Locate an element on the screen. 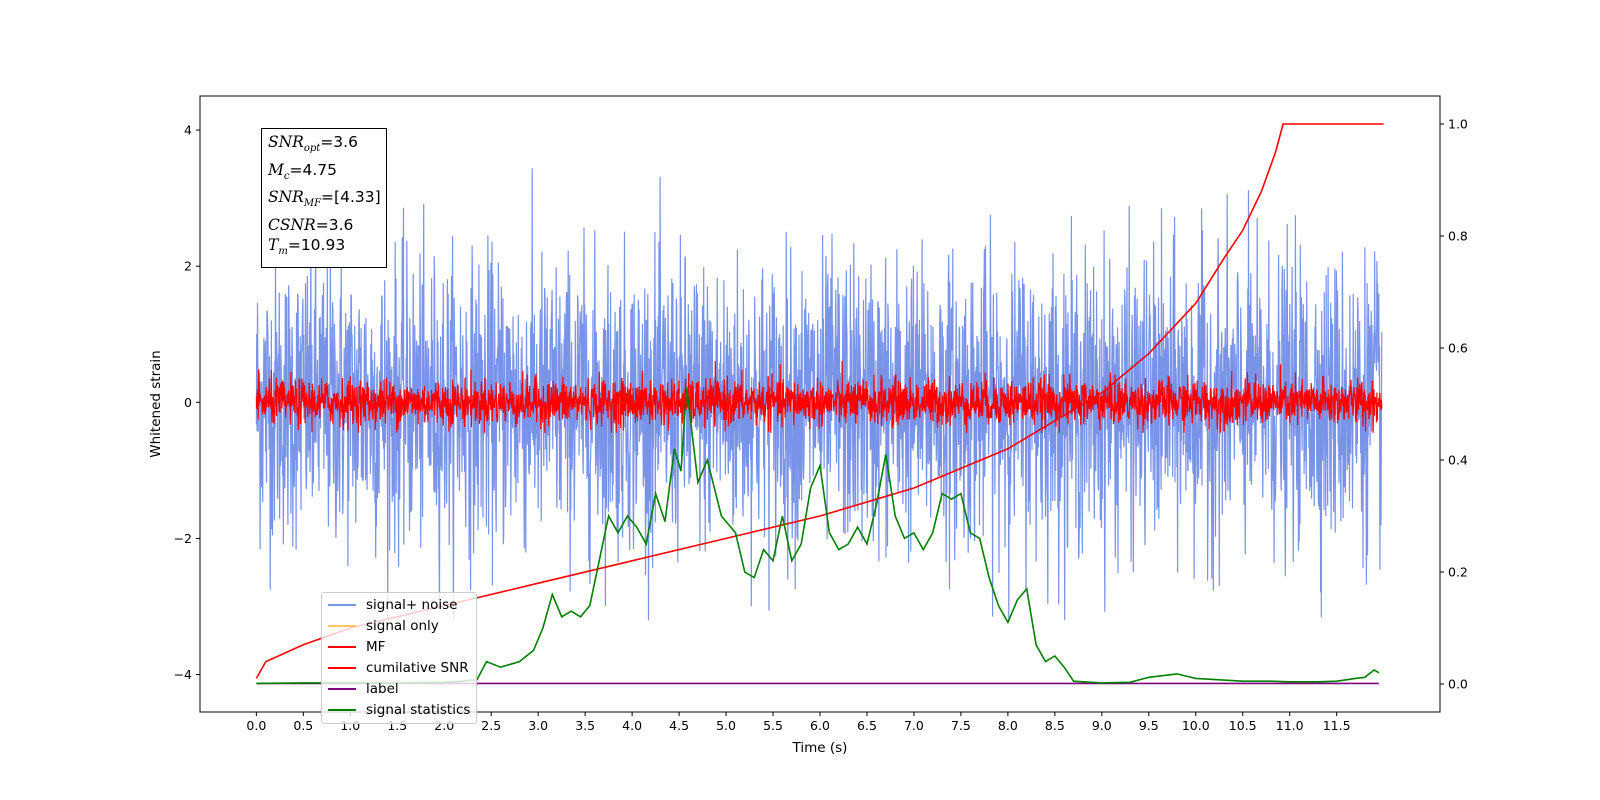 Image resolution: width=1600 pixels, height=800 pixels. snr-mf-row: SNRMF=[4.33] is located at coordinates (324, 199).